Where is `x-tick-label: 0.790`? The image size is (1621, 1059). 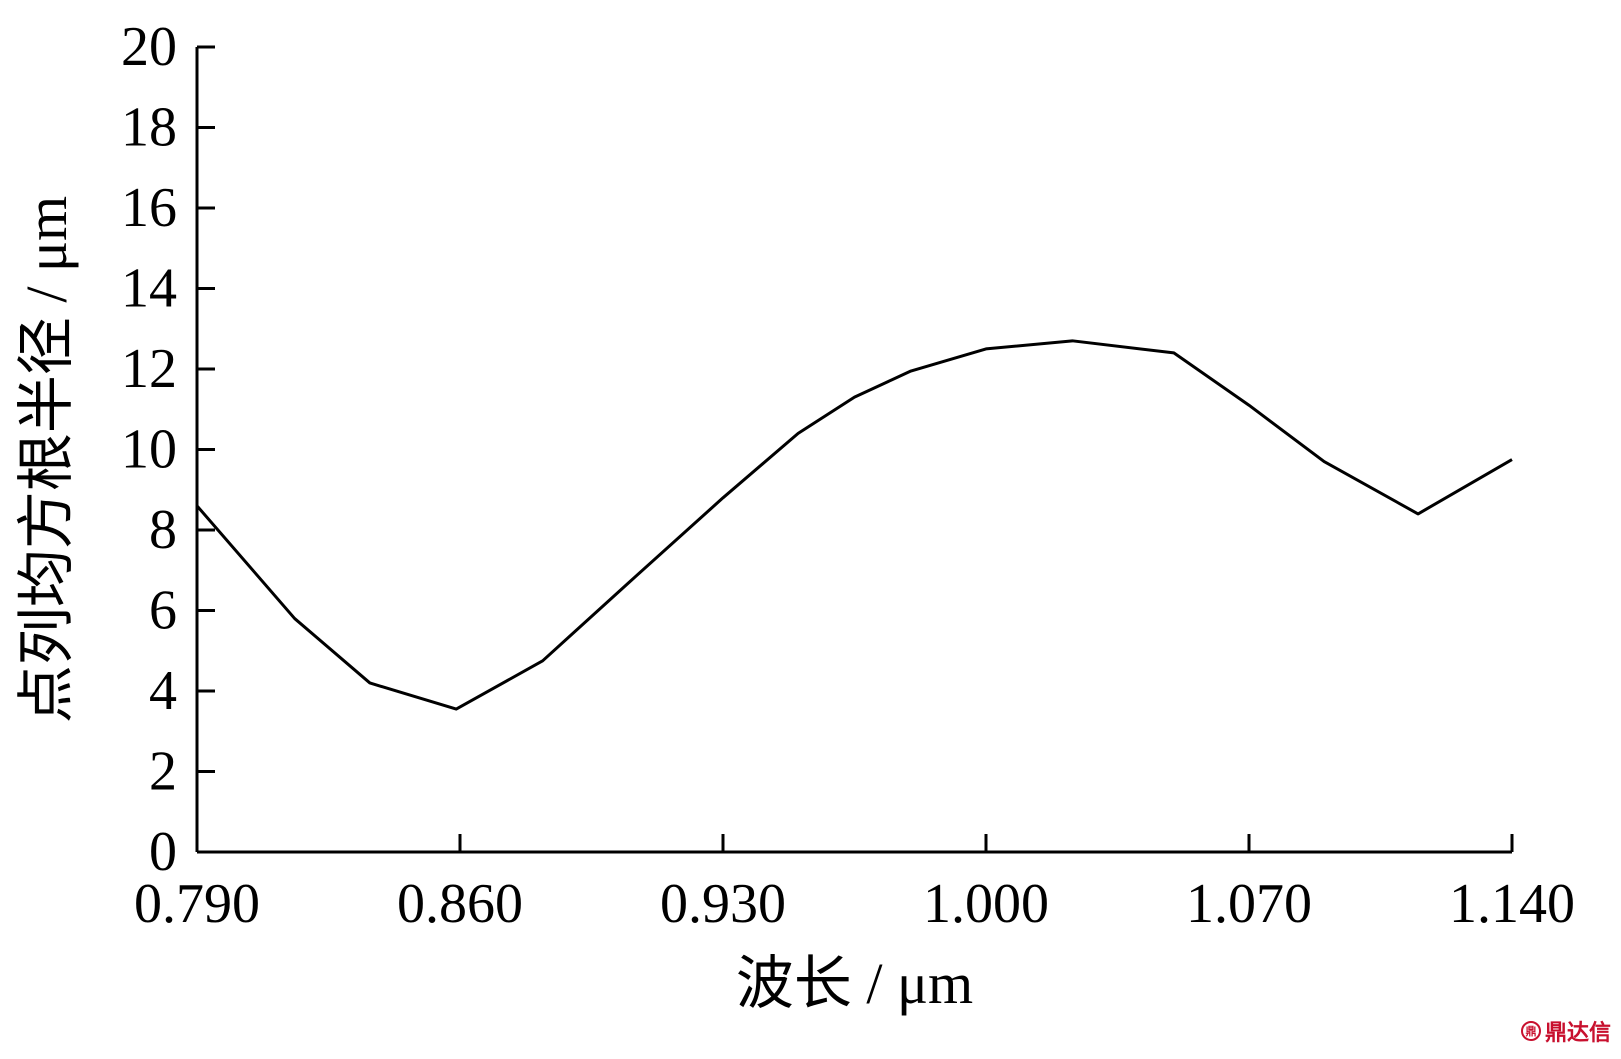 x-tick-label: 0.790 is located at coordinates (197, 904).